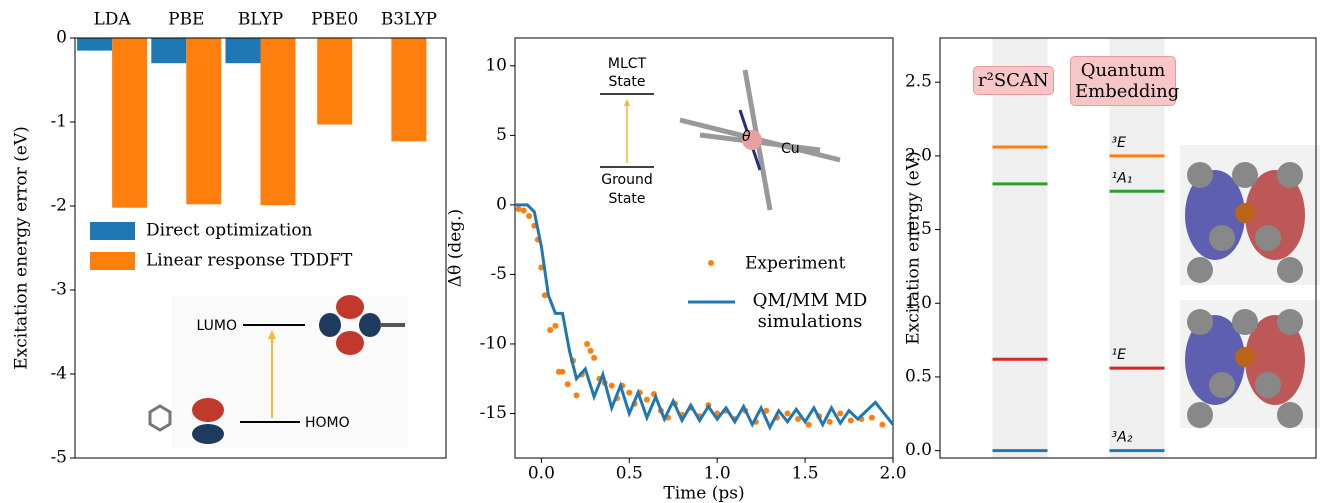 This screenshot has height=503, width=1330. I want to click on state-label: ¹A₁, so click(1122, 178).